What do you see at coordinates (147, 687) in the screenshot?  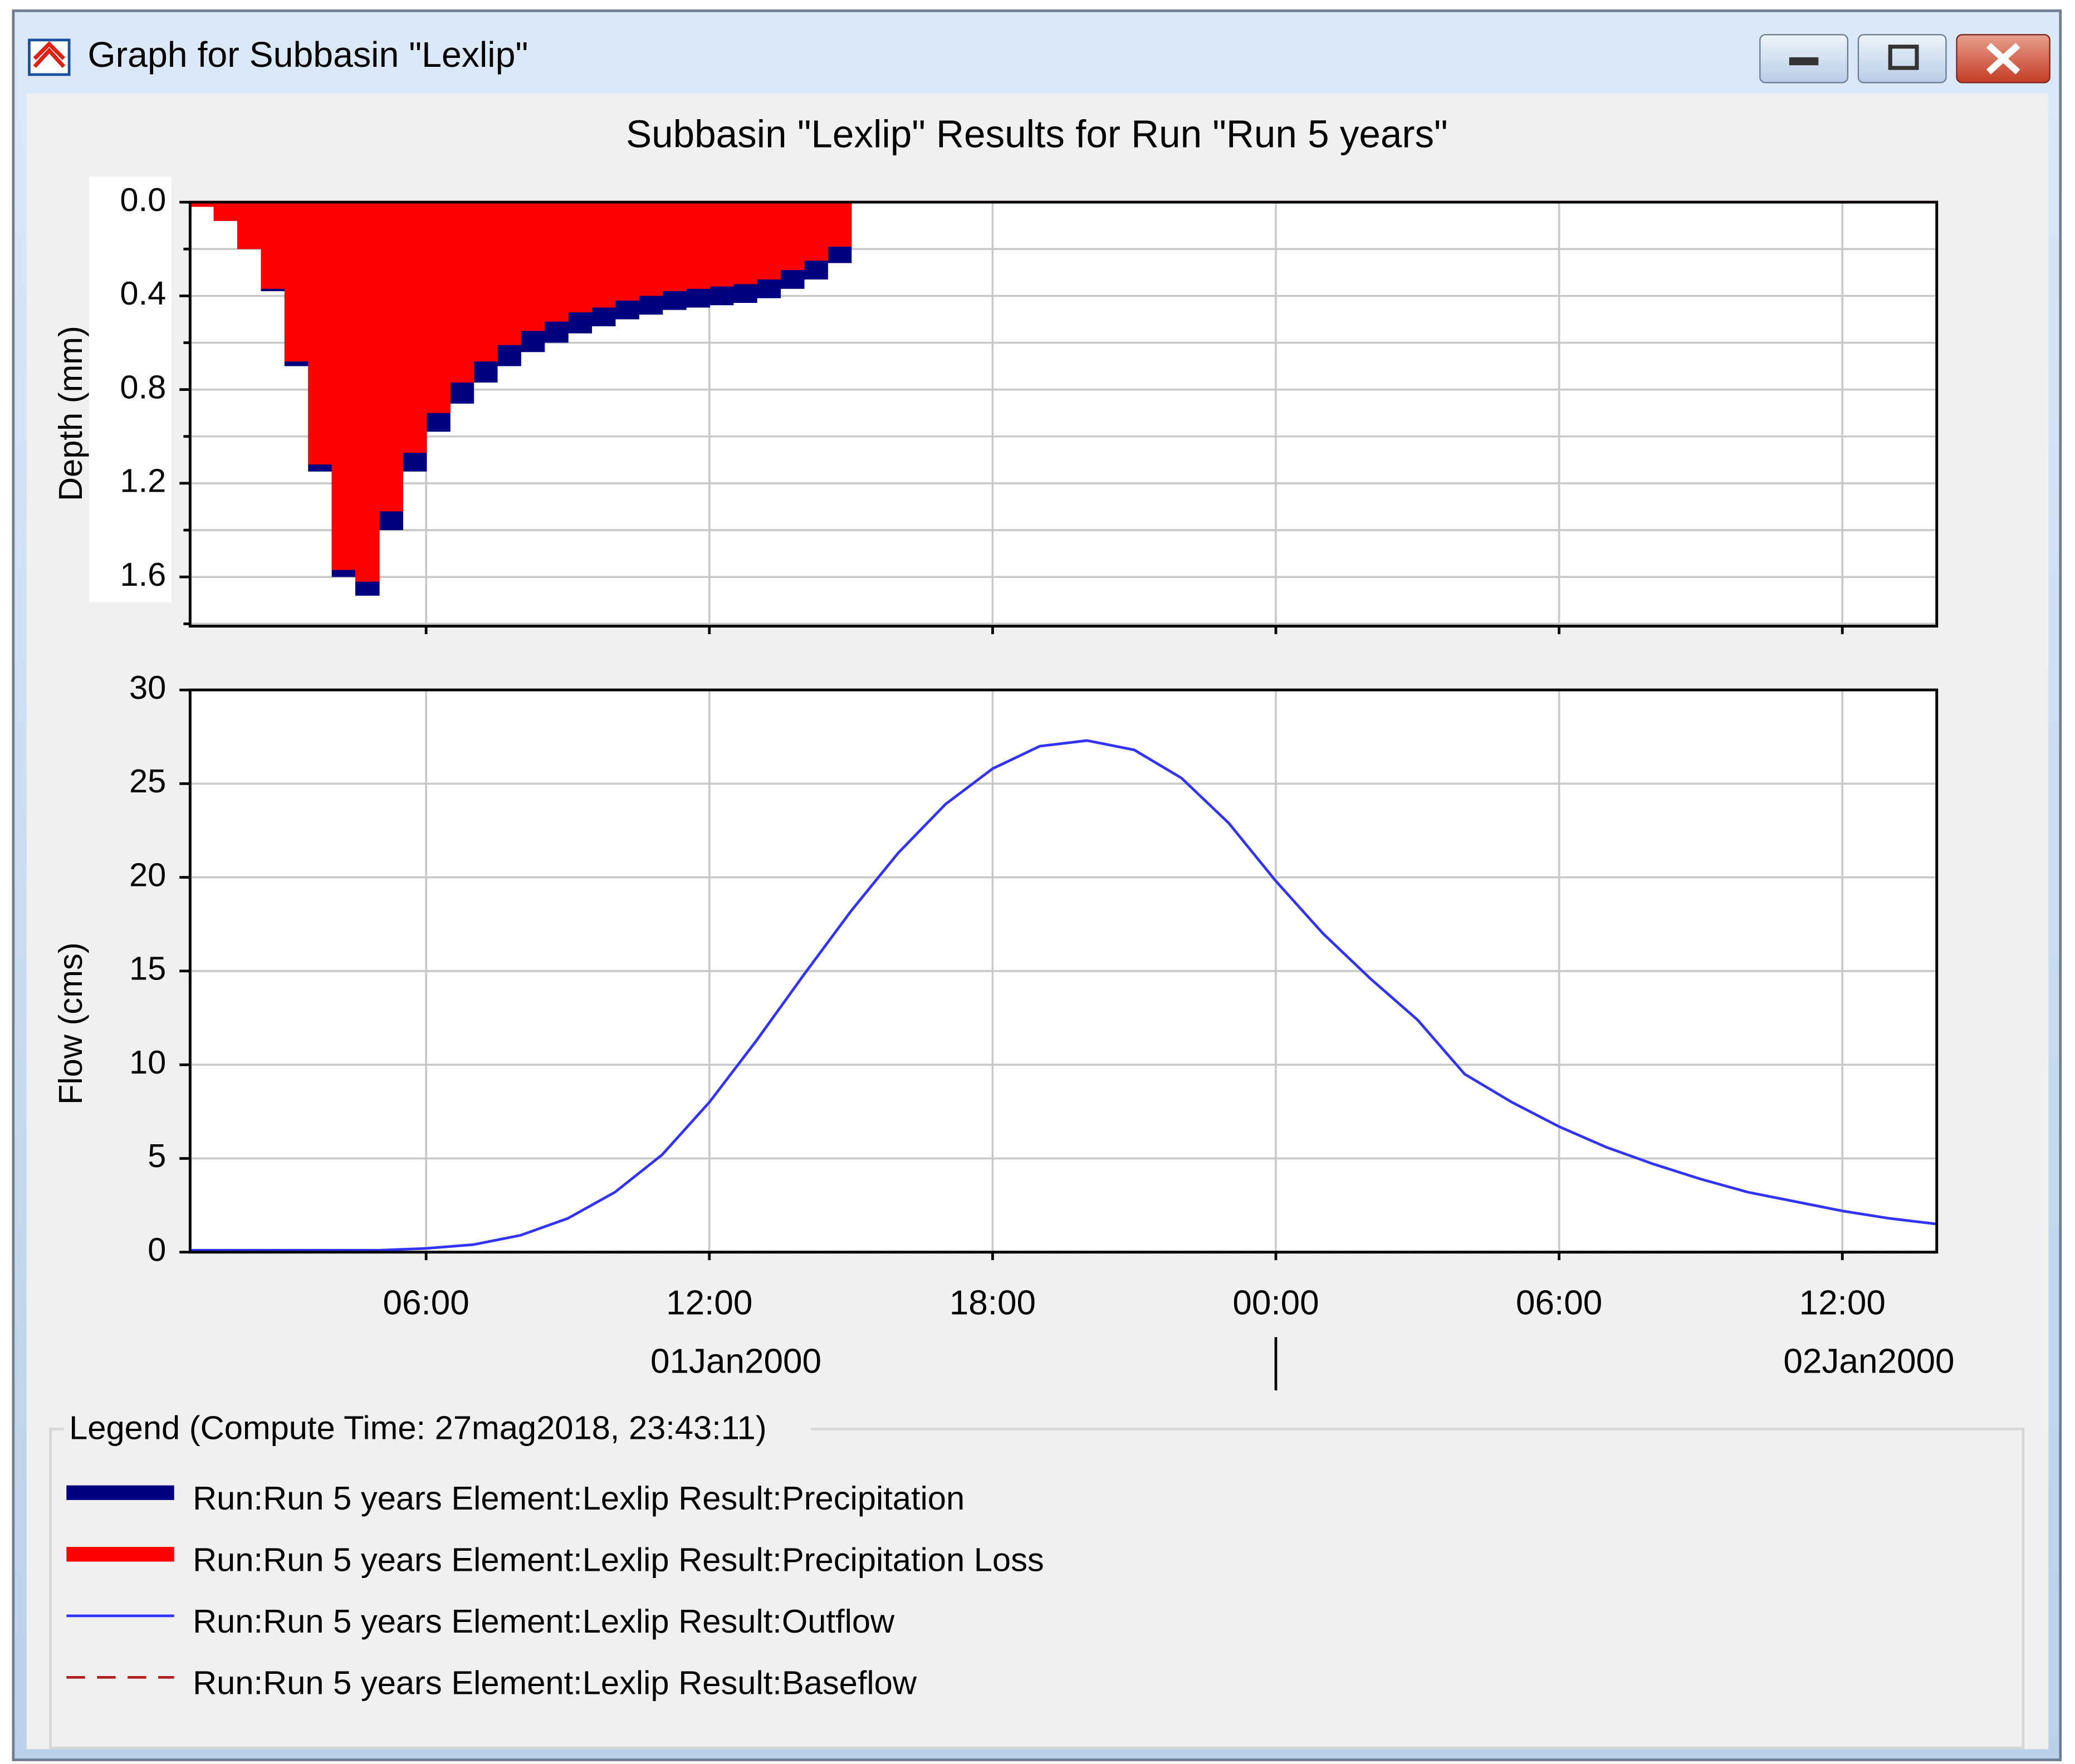 I see `y-tick-label: 30` at bounding box center [147, 687].